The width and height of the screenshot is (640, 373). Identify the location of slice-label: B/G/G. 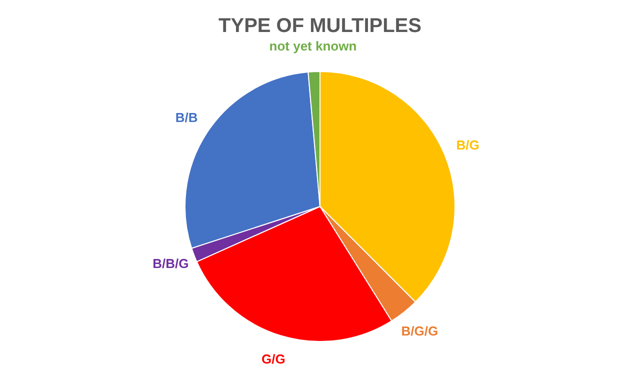
(419, 331).